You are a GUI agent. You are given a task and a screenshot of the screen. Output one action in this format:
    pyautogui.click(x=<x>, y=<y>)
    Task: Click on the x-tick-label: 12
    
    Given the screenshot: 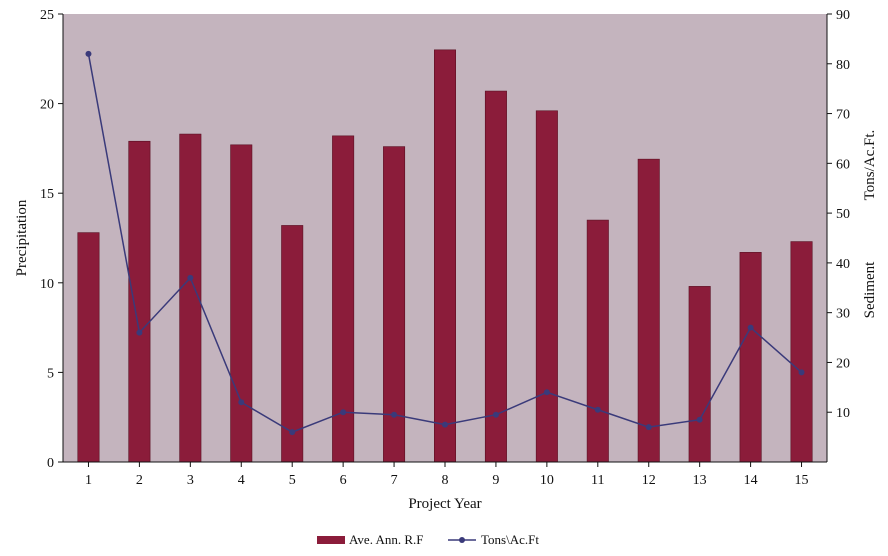 What is the action you would take?
    pyautogui.click(x=649, y=480)
    